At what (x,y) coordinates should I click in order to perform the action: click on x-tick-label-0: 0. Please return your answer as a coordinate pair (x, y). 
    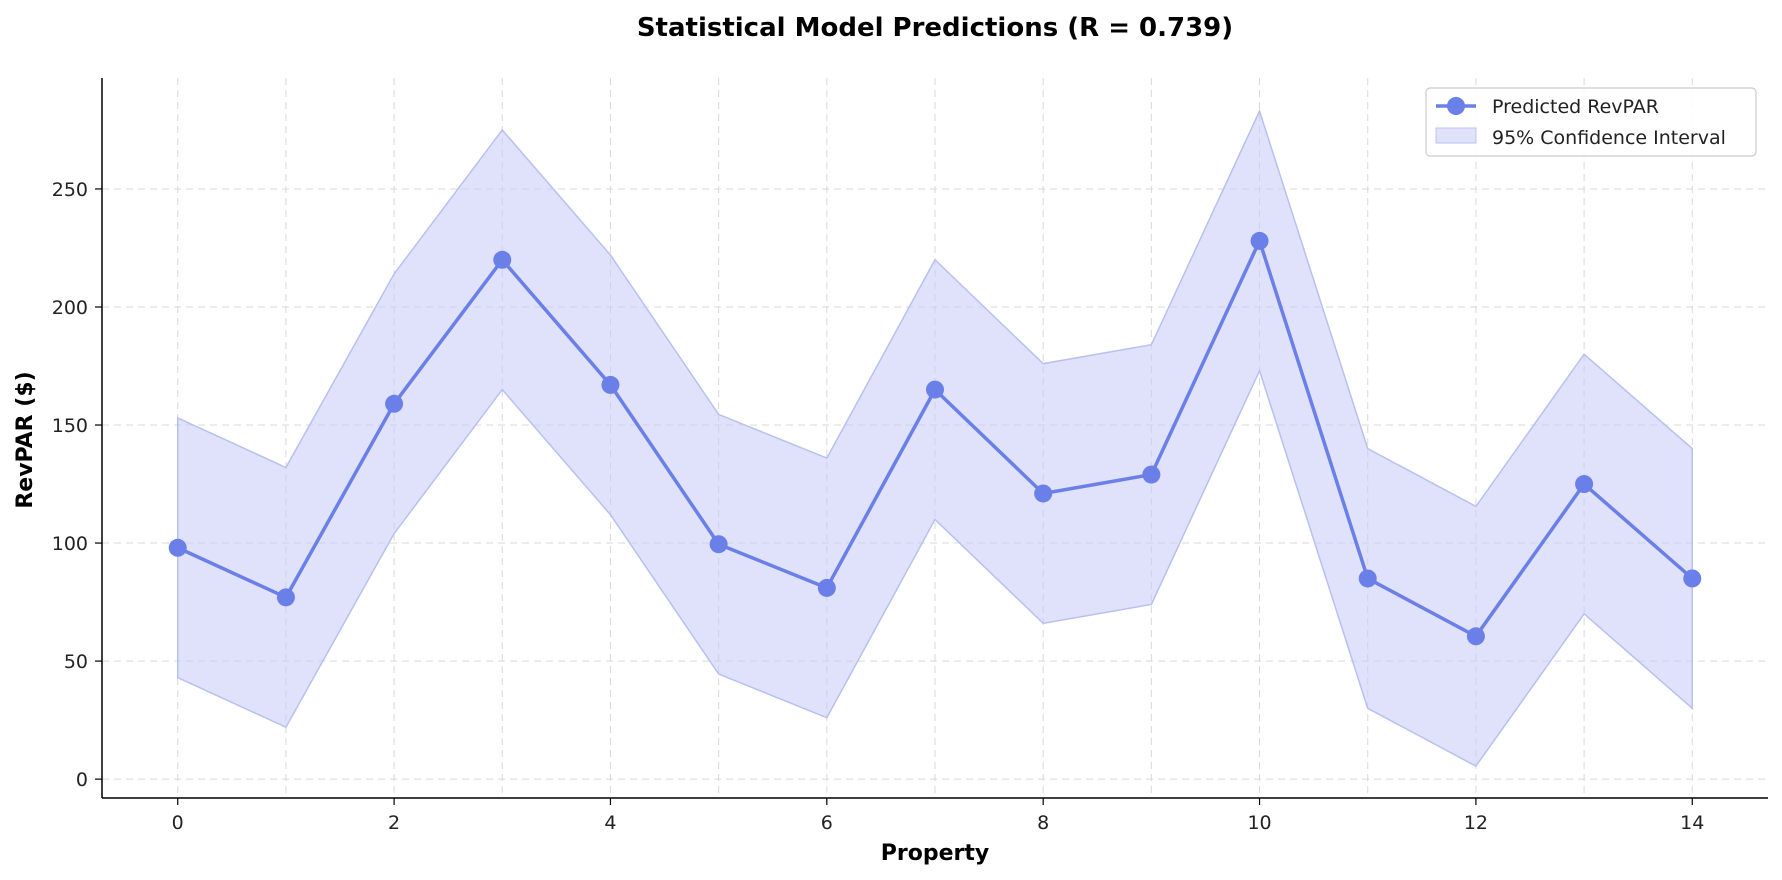
    Looking at the image, I should click on (178, 823).